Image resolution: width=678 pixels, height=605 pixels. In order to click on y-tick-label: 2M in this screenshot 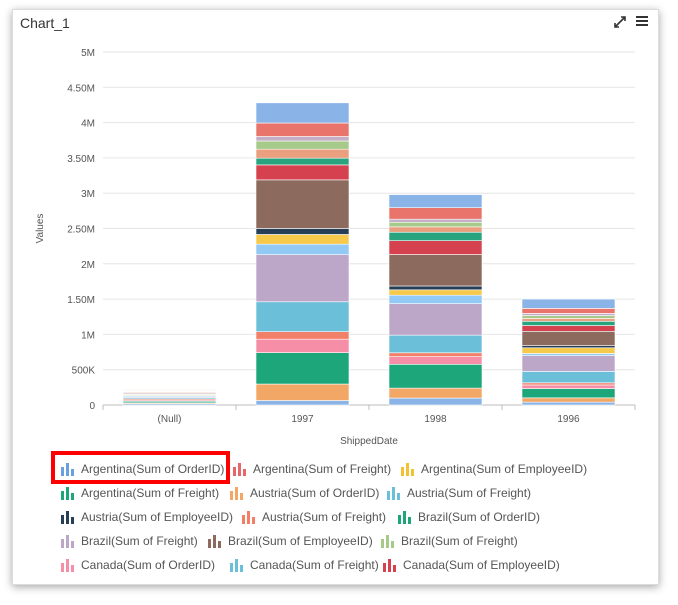, I will do `click(88, 265)`.